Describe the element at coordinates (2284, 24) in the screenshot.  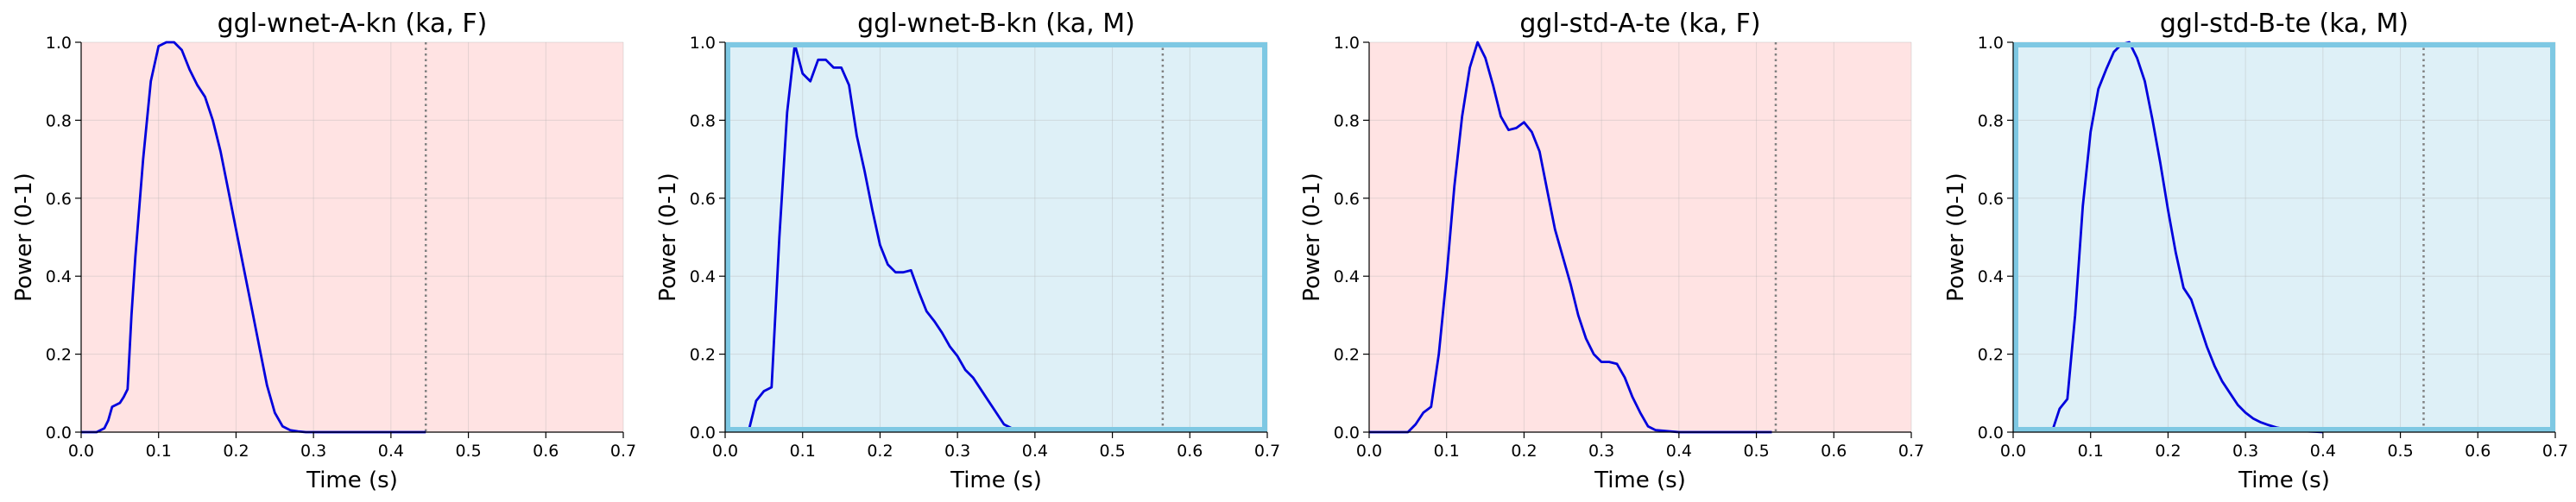
I see `plot-title: ggl-std-B-te (ka, M)` at that location.